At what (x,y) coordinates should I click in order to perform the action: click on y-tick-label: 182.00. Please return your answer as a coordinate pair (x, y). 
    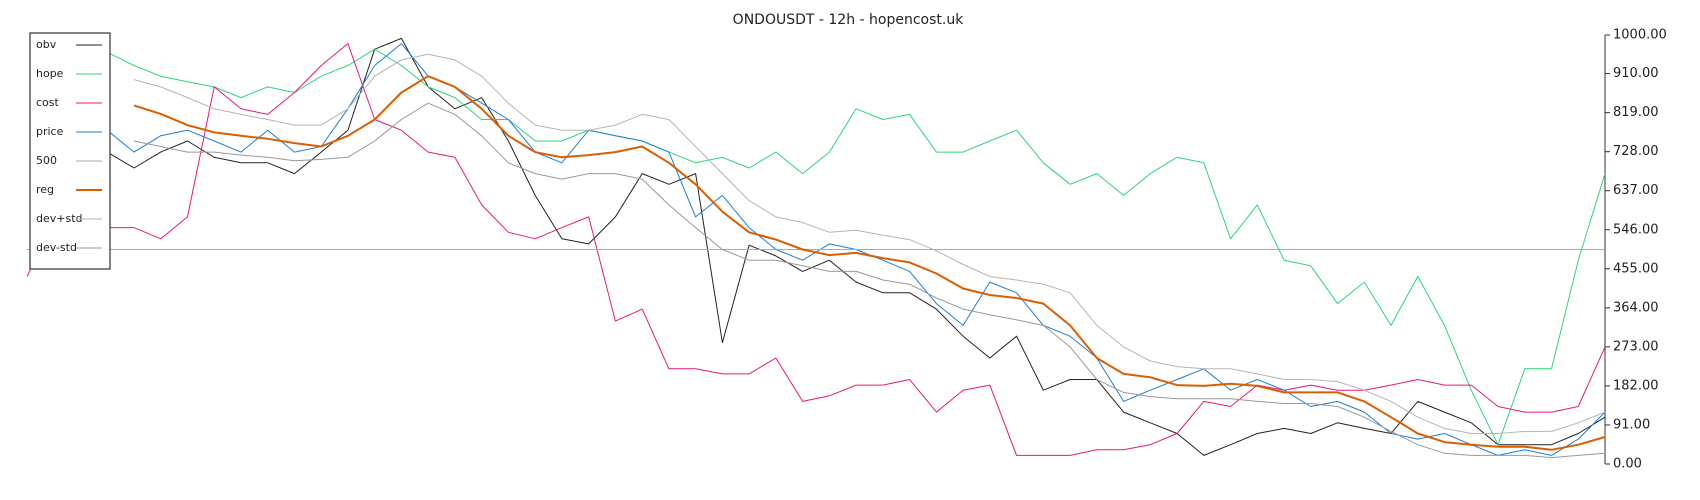
    Looking at the image, I should click on (1636, 385).